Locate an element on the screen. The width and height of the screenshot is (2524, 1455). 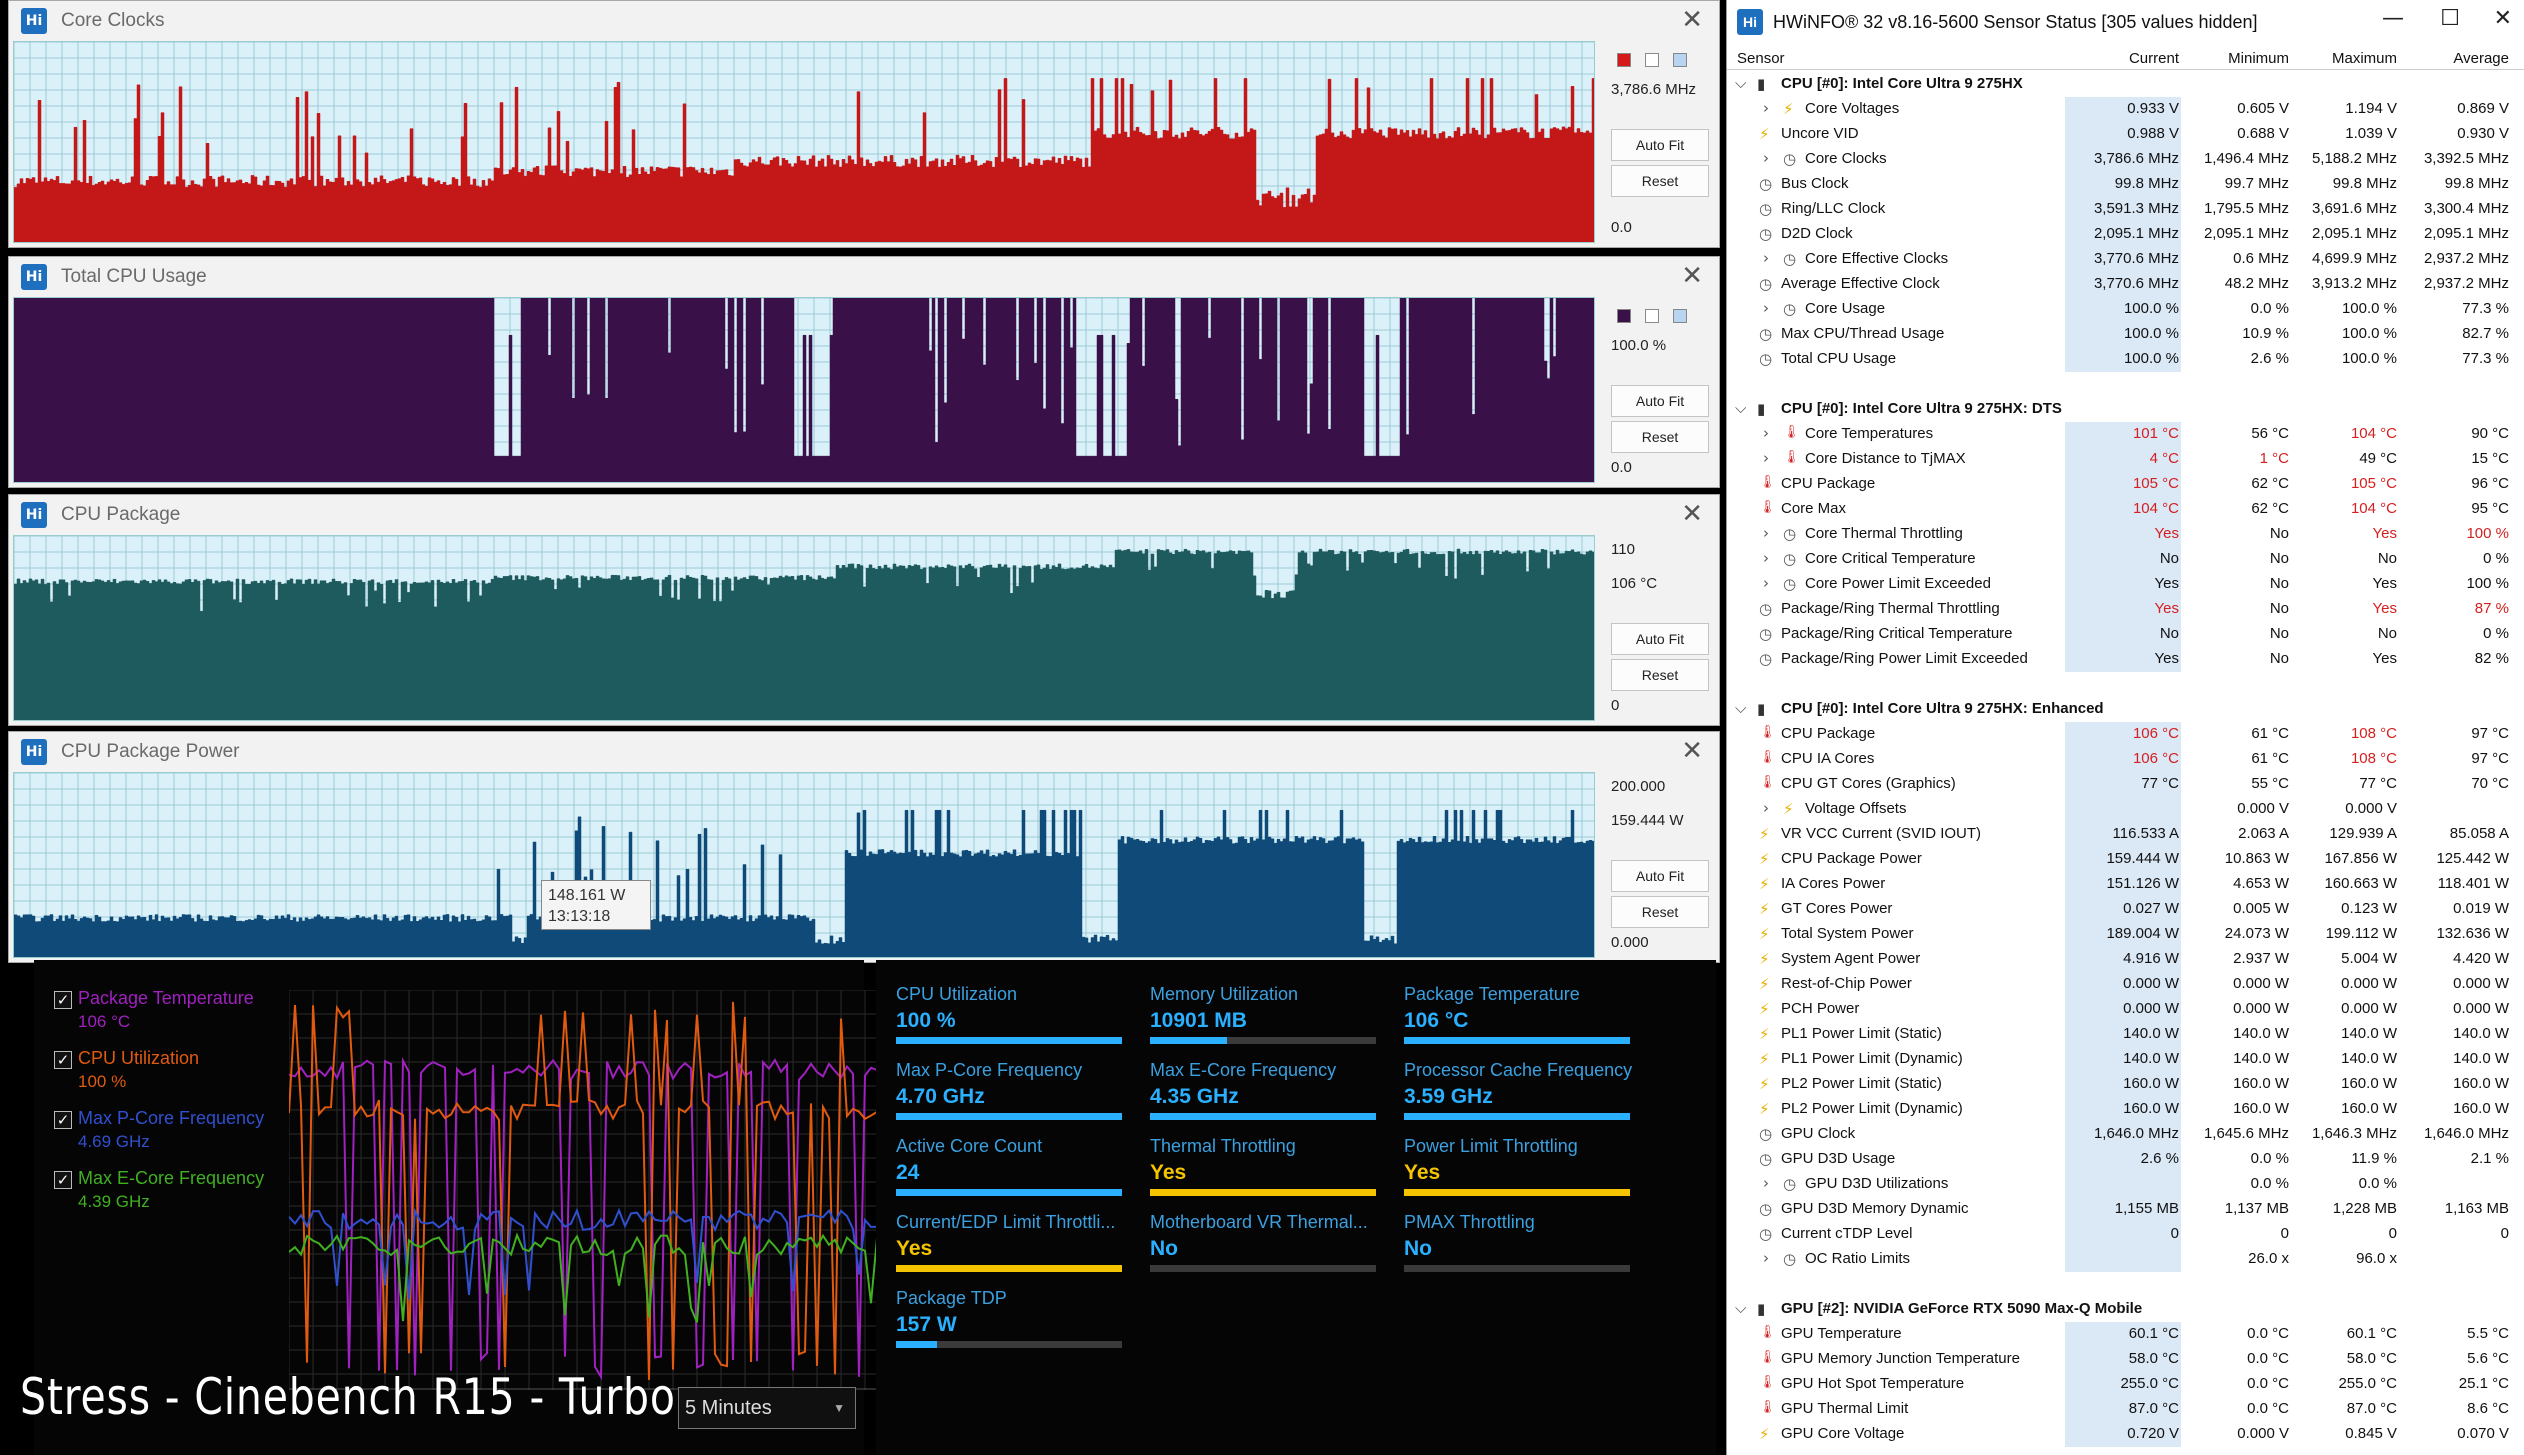
sensor-row: ◷ Current cTDP Level 0 0 0 0 is located at coordinates (2125, 1234).